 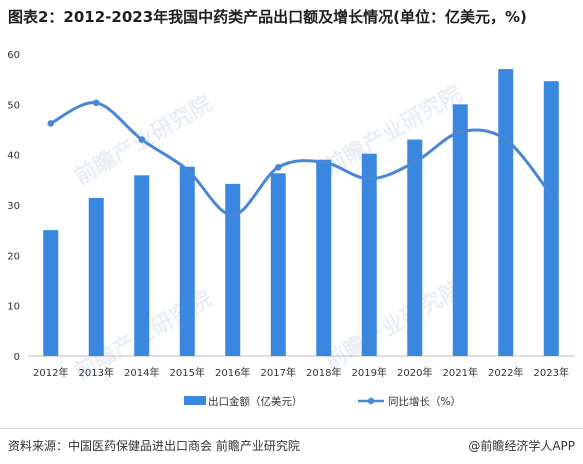 I want to click on x-tick-label: 2021年, so click(x=460, y=372).